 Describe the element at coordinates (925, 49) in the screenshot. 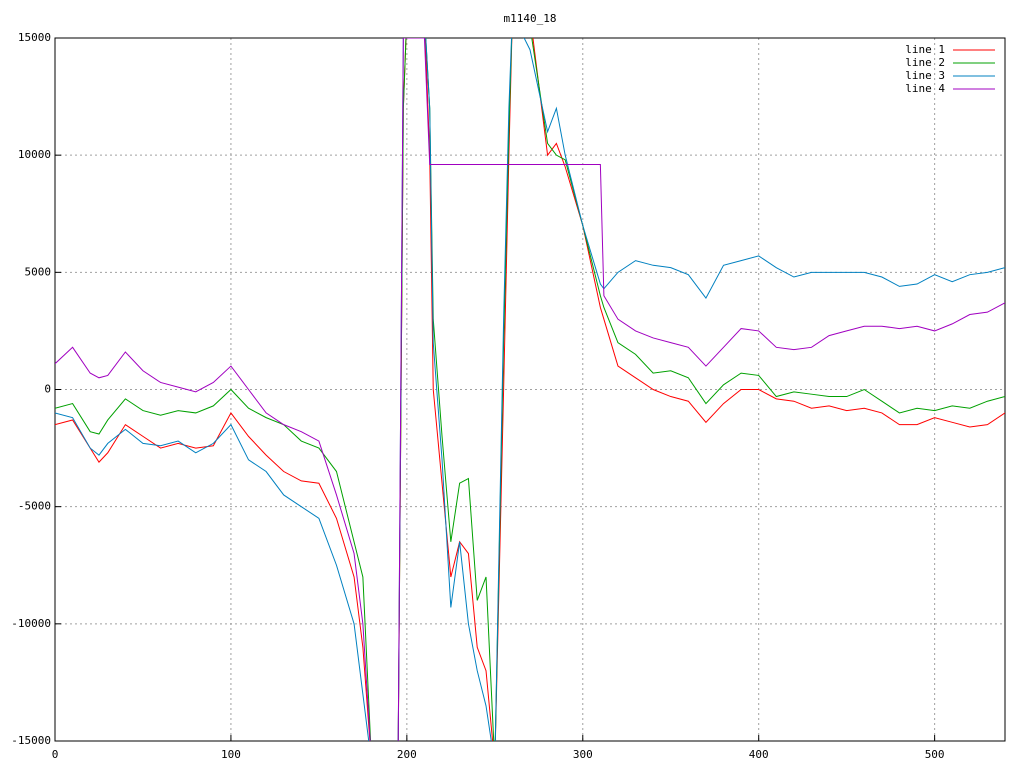

I see `legend-label: line 1` at that location.